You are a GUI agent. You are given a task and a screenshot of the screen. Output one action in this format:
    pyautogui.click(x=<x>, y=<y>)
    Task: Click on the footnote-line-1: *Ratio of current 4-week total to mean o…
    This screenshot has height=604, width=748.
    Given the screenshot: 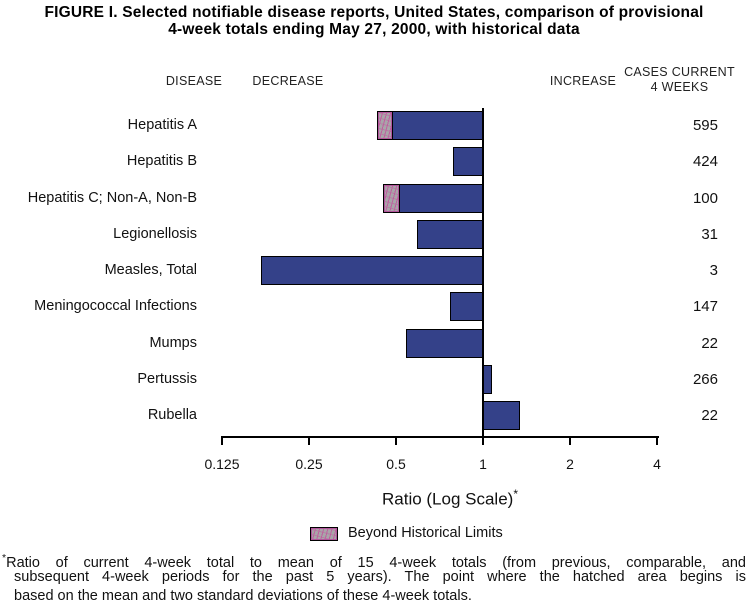 What is the action you would take?
    pyautogui.click(x=374, y=561)
    